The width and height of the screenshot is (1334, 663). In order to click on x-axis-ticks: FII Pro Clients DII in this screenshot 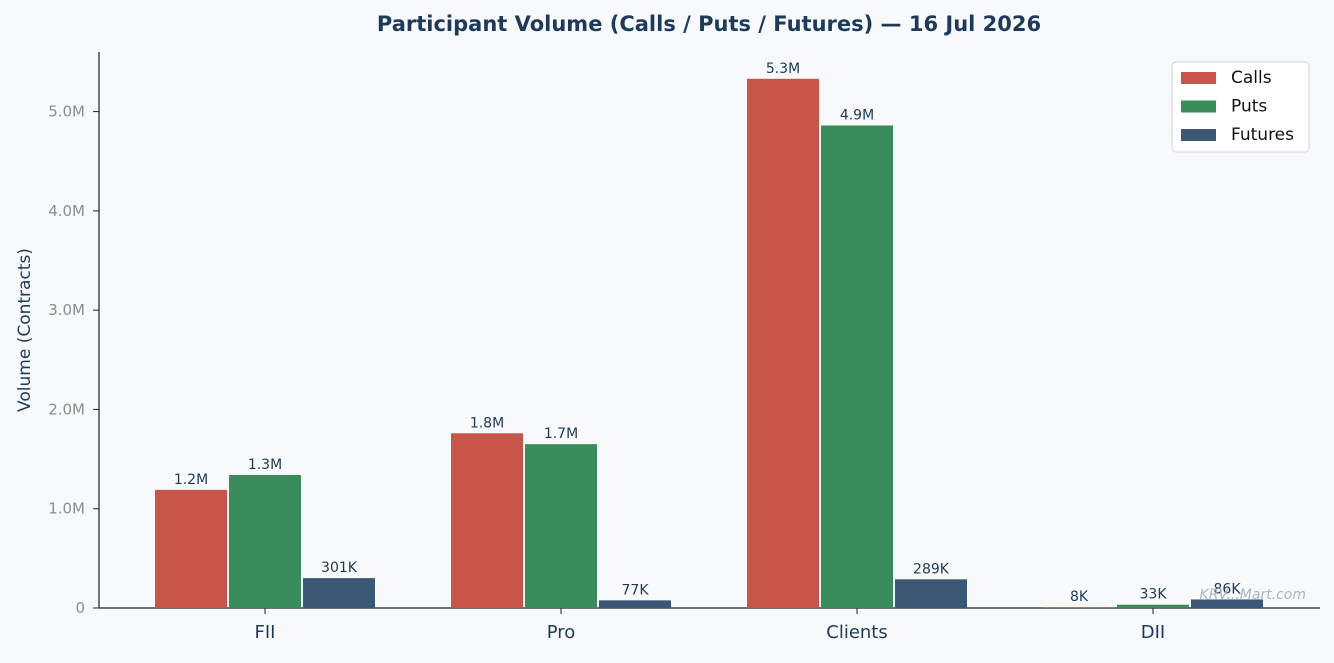, I will do `click(710, 625)`.